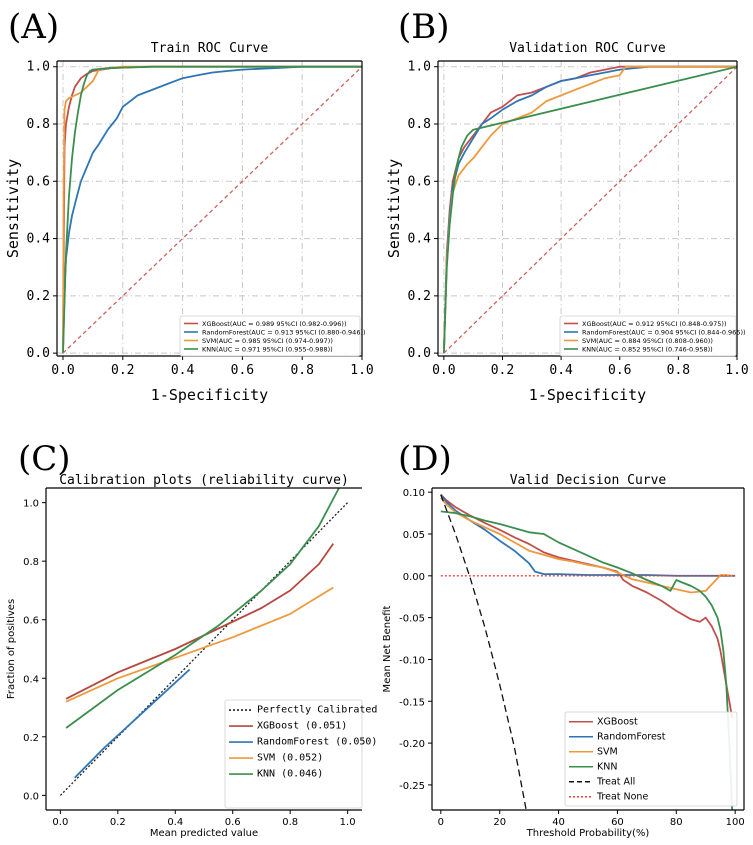 This screenshot has width=753, height=845. What do you see at coordinates (290, 774) in the screenshot?
I see `legend-entry: KNN (0.046)` at bounding box center [290, 774].